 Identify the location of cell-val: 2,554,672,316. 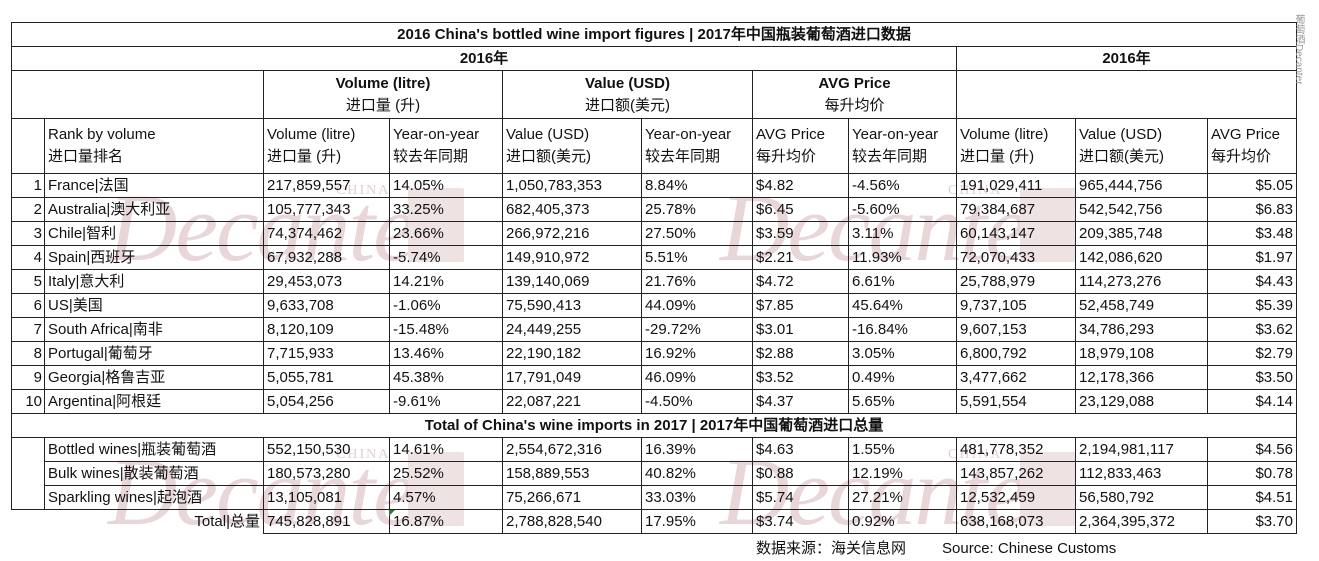
(572, 449).